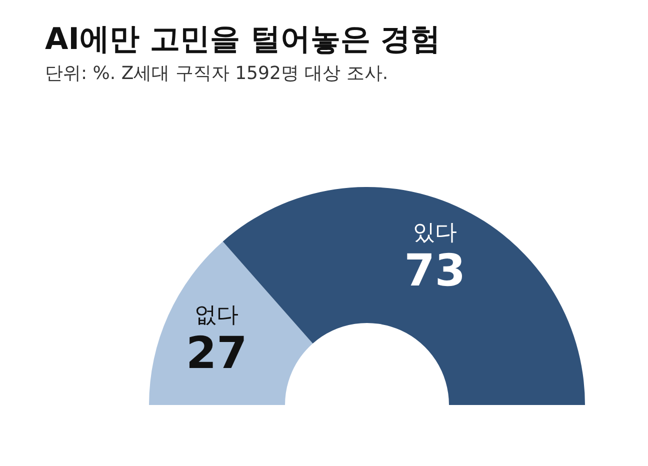 This screenshot has width=648, height=466. I want to click on slice-label: 없다, so click(216, 315).